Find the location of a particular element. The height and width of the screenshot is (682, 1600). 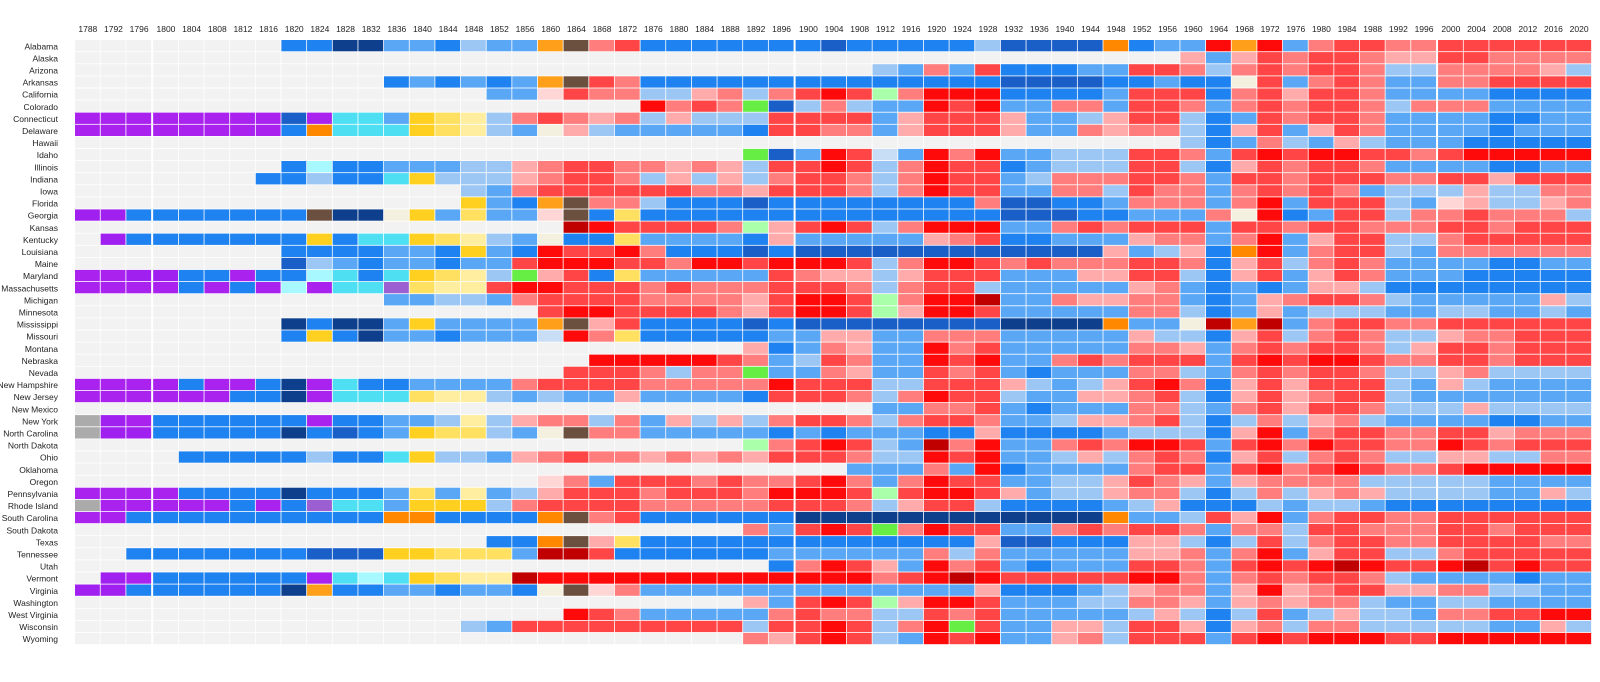

state-label: Indiana is located at coordinates (44, 179).